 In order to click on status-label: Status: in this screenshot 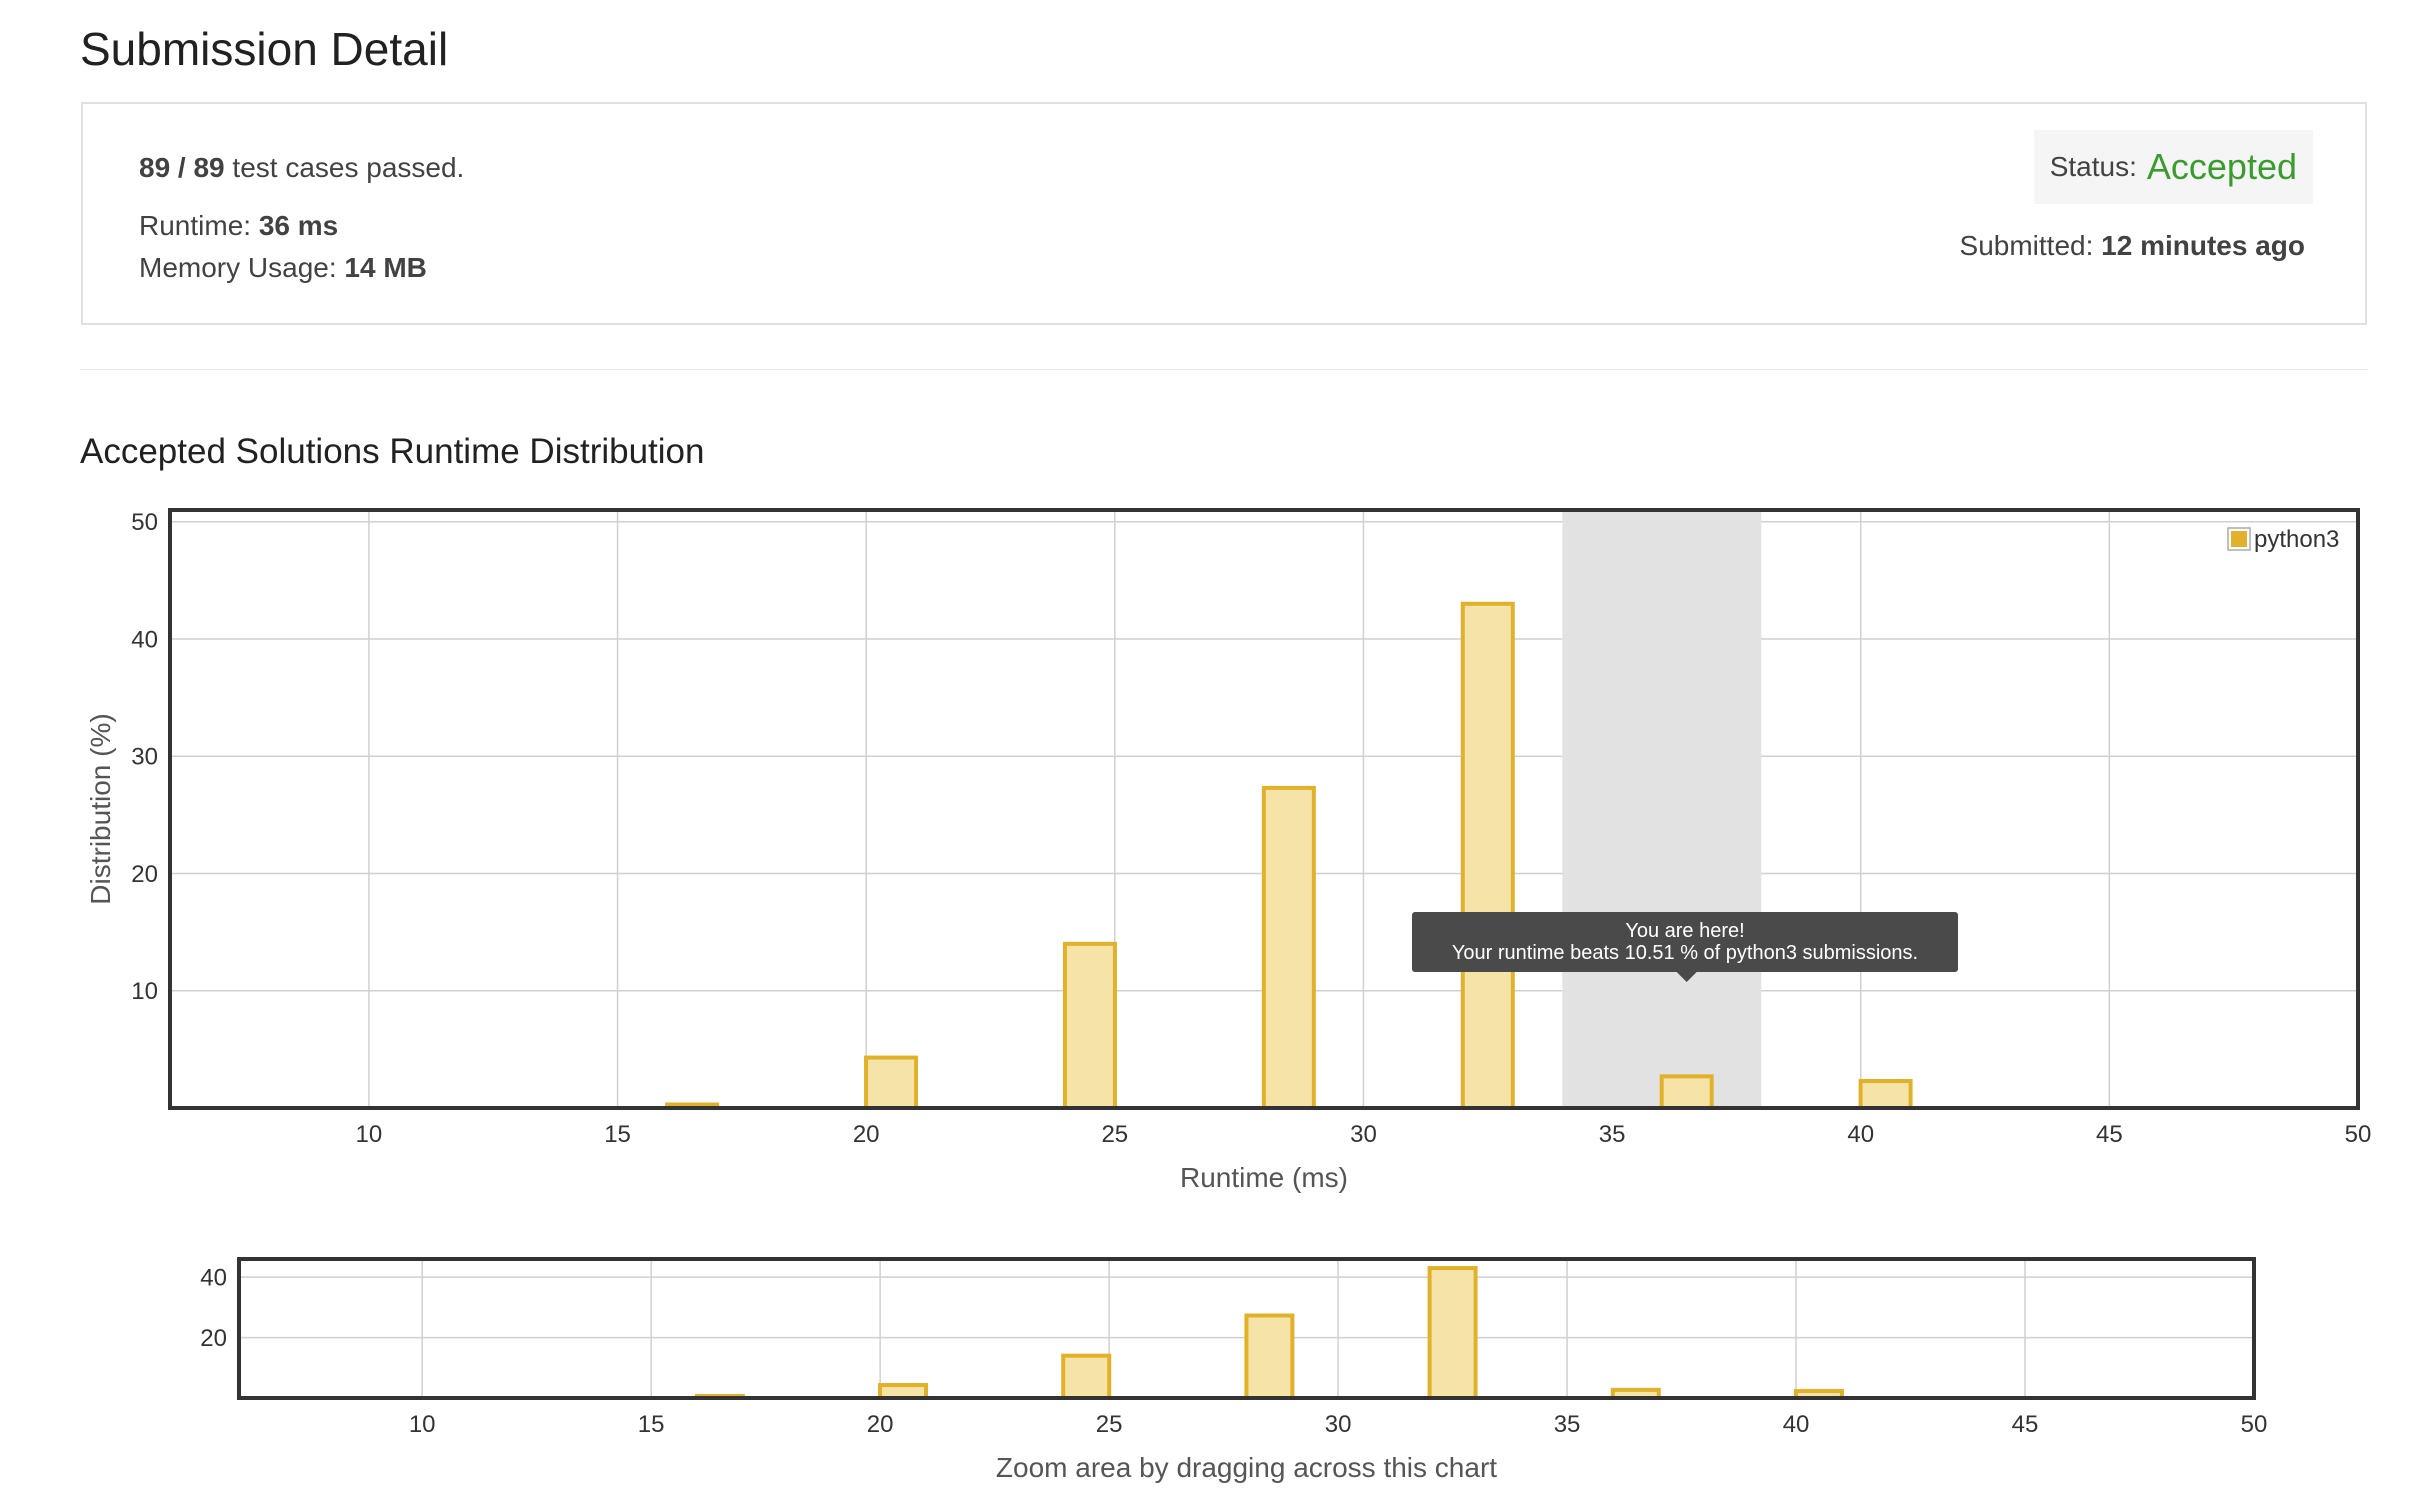, I will do `click(2093, 166)`.